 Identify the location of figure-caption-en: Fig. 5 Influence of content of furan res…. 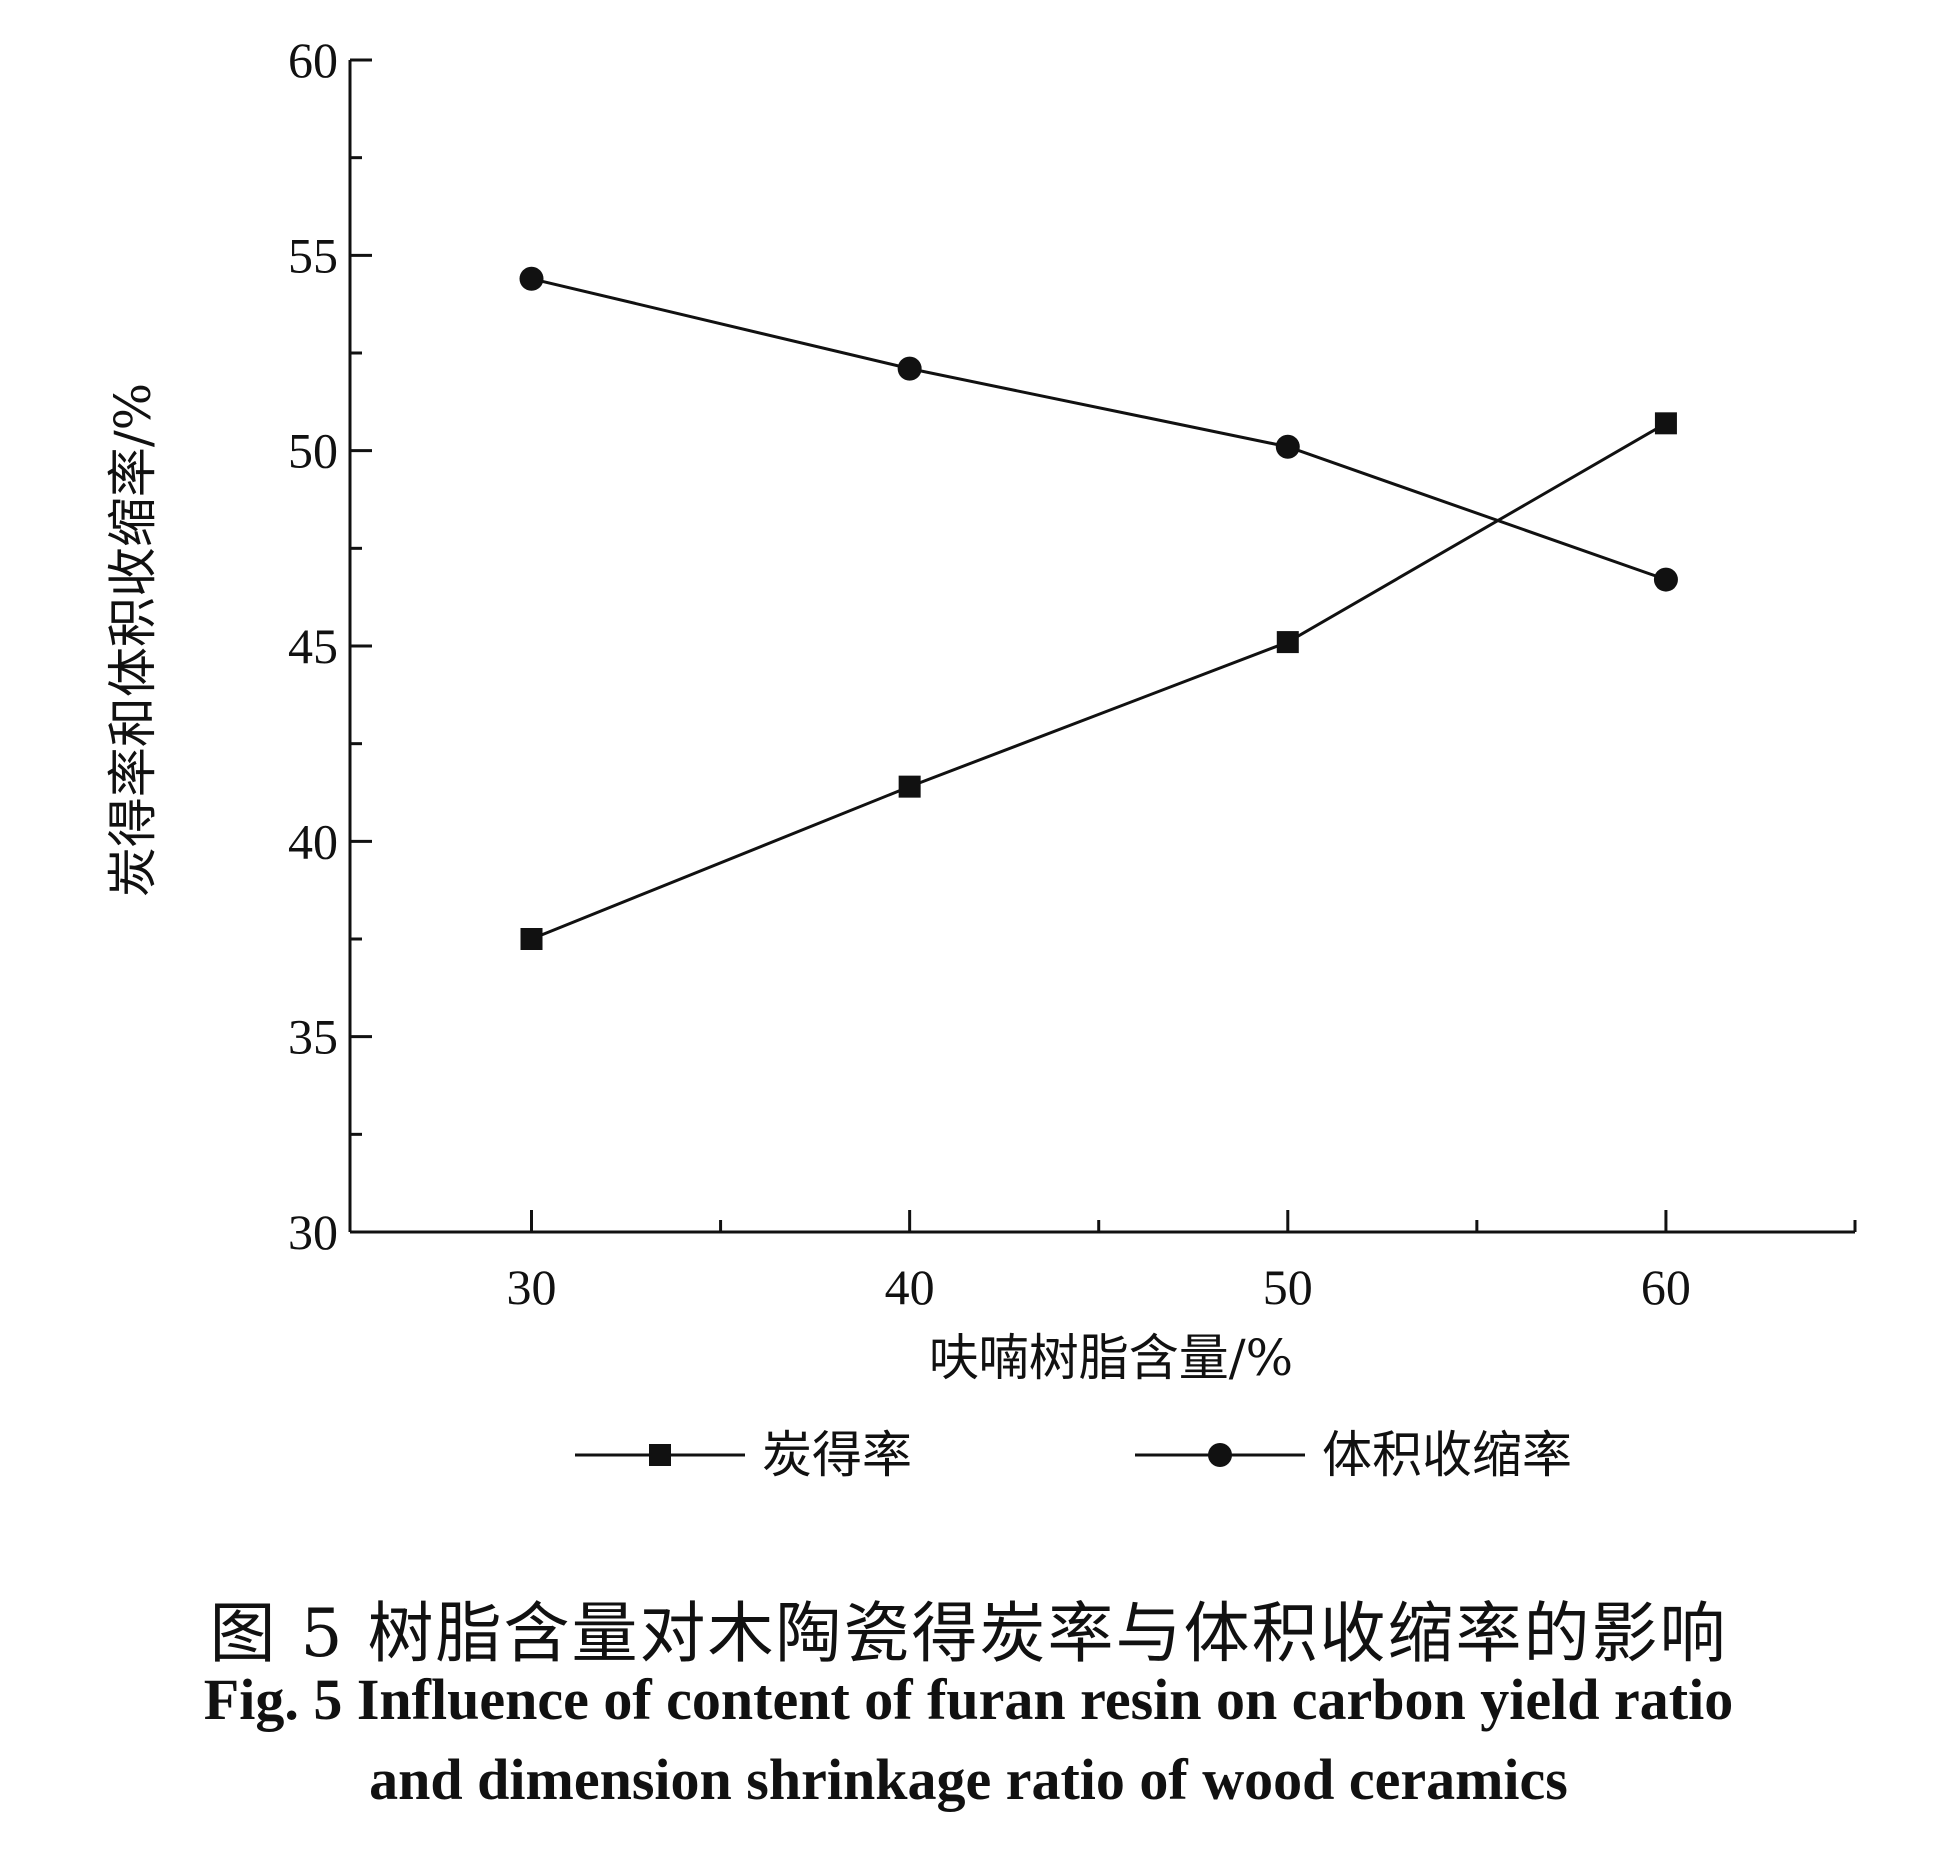
(968, 1740).